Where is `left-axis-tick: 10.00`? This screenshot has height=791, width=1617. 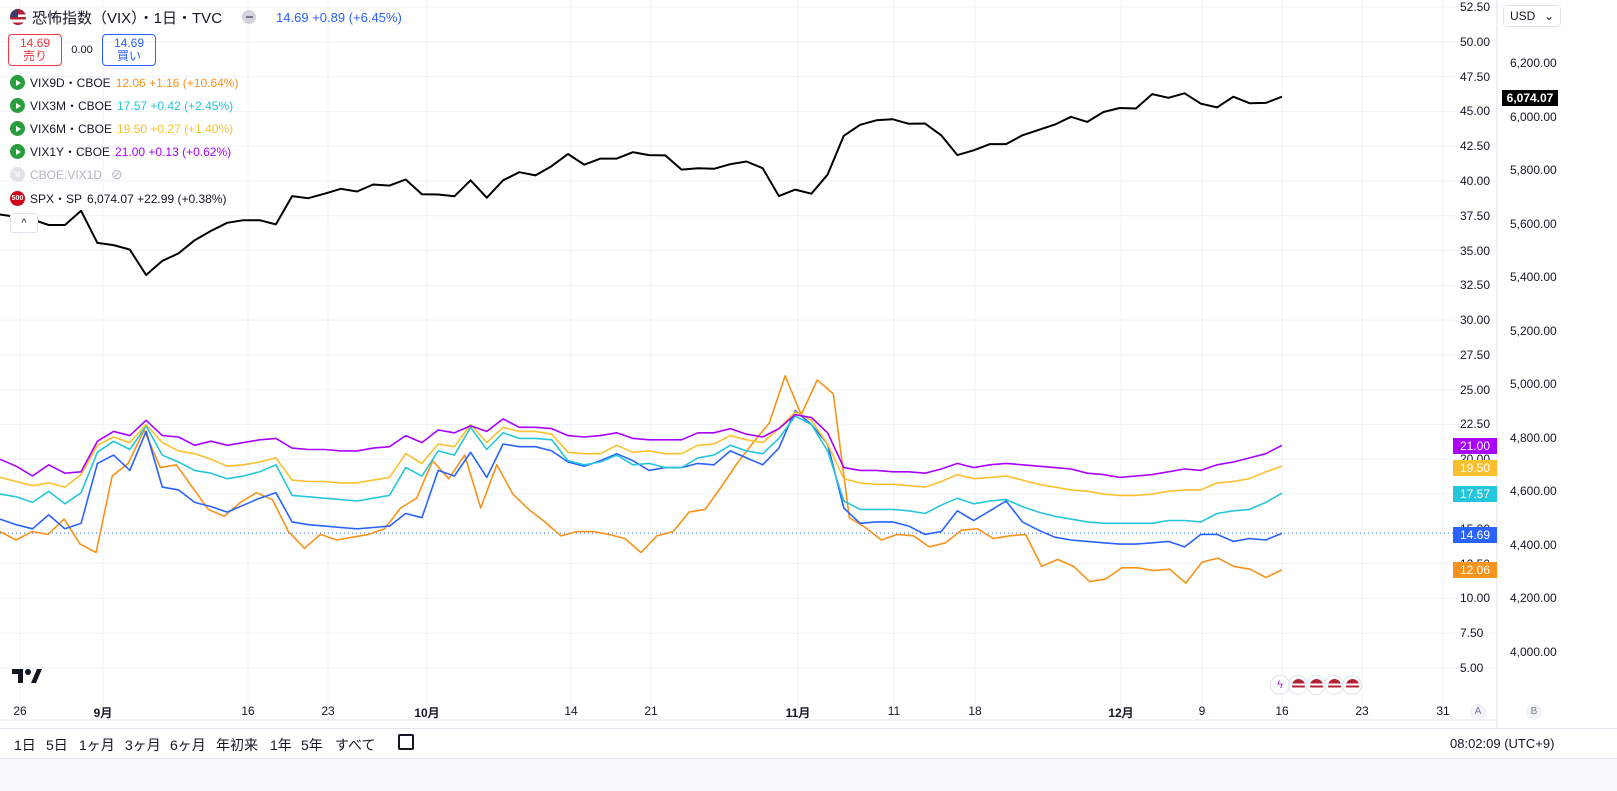
left-axis-tick: 10.00 is located at coordinates (1475, 598).